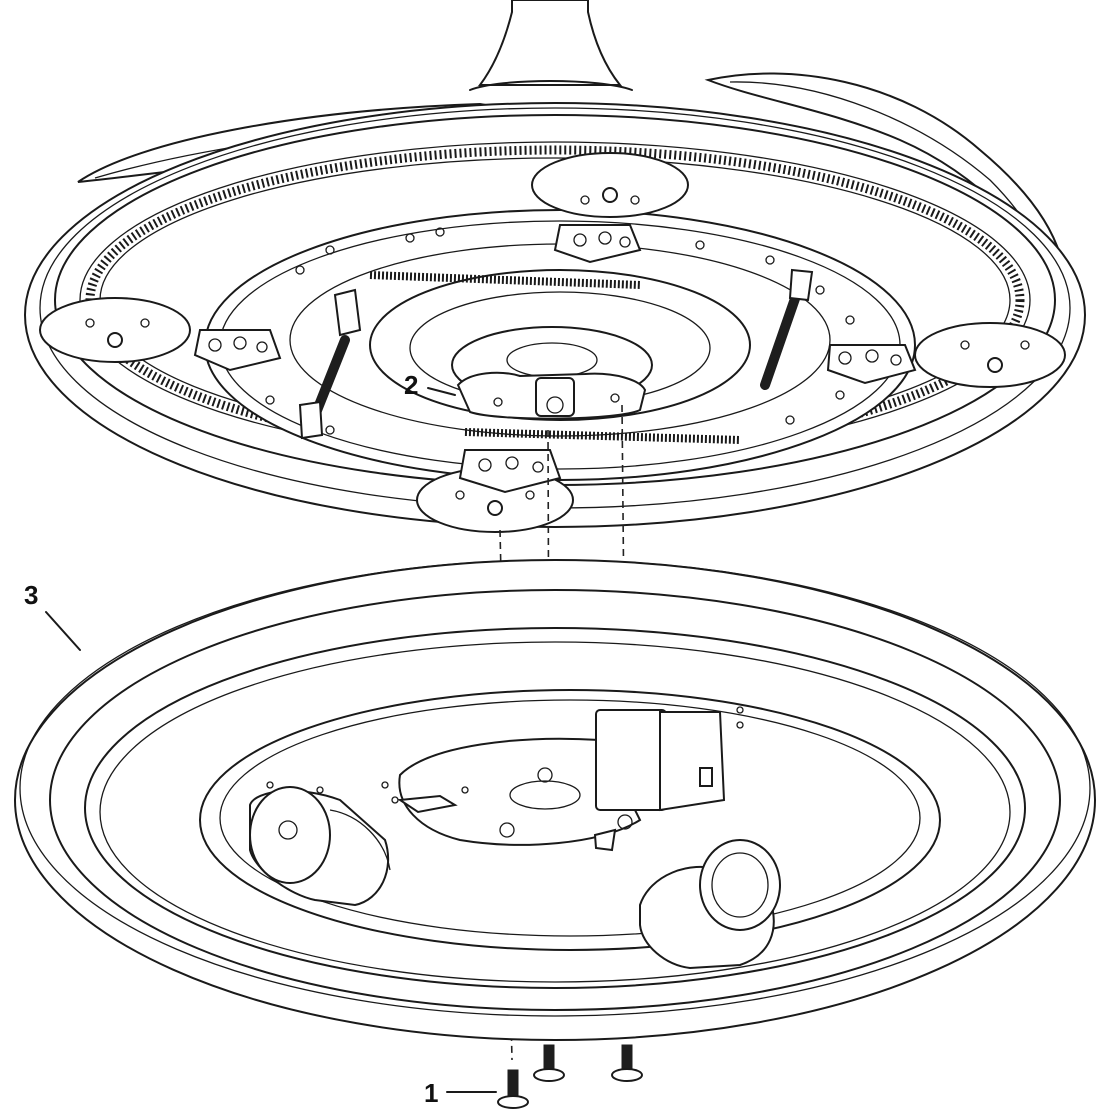  I want to click on ring-inner-plate, so click(505, 779).